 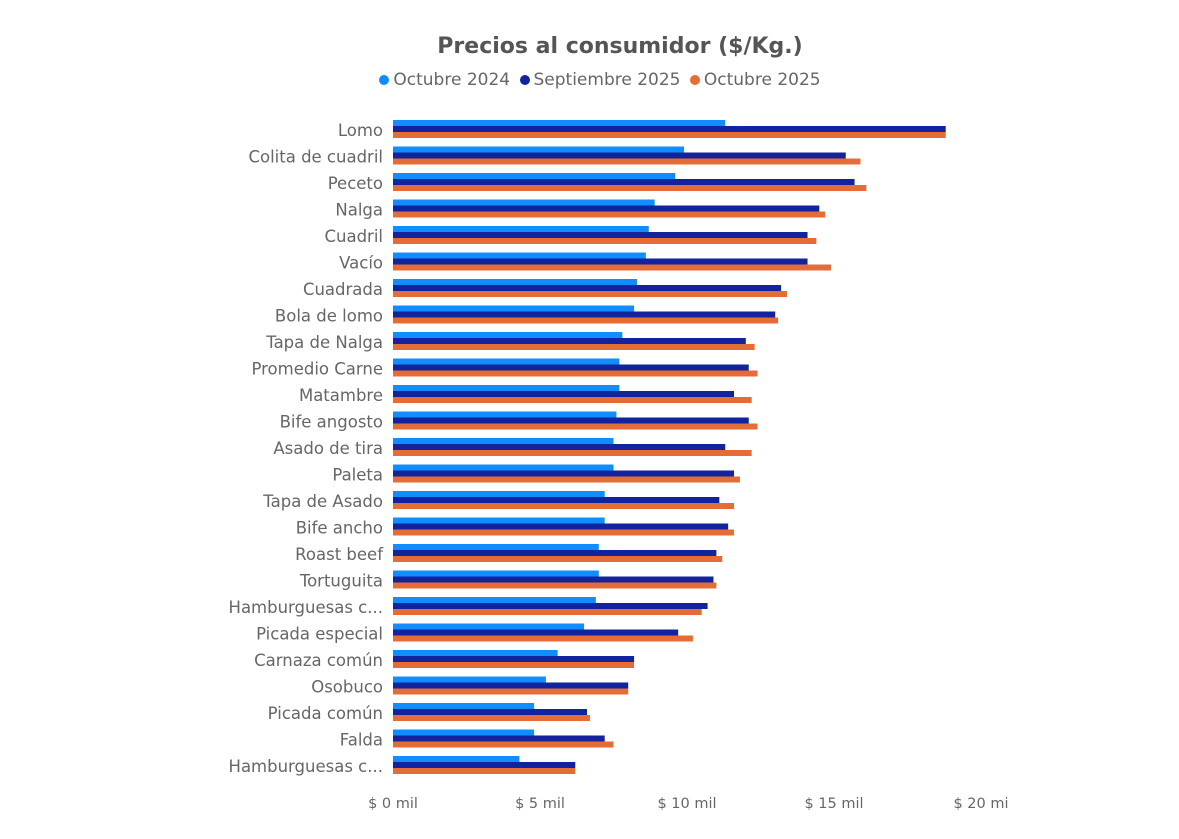 What do you see at coordinates (317, 369) in the screenshot?
I see `category-label: Promedio Carne` at bounding box center [317, 369].